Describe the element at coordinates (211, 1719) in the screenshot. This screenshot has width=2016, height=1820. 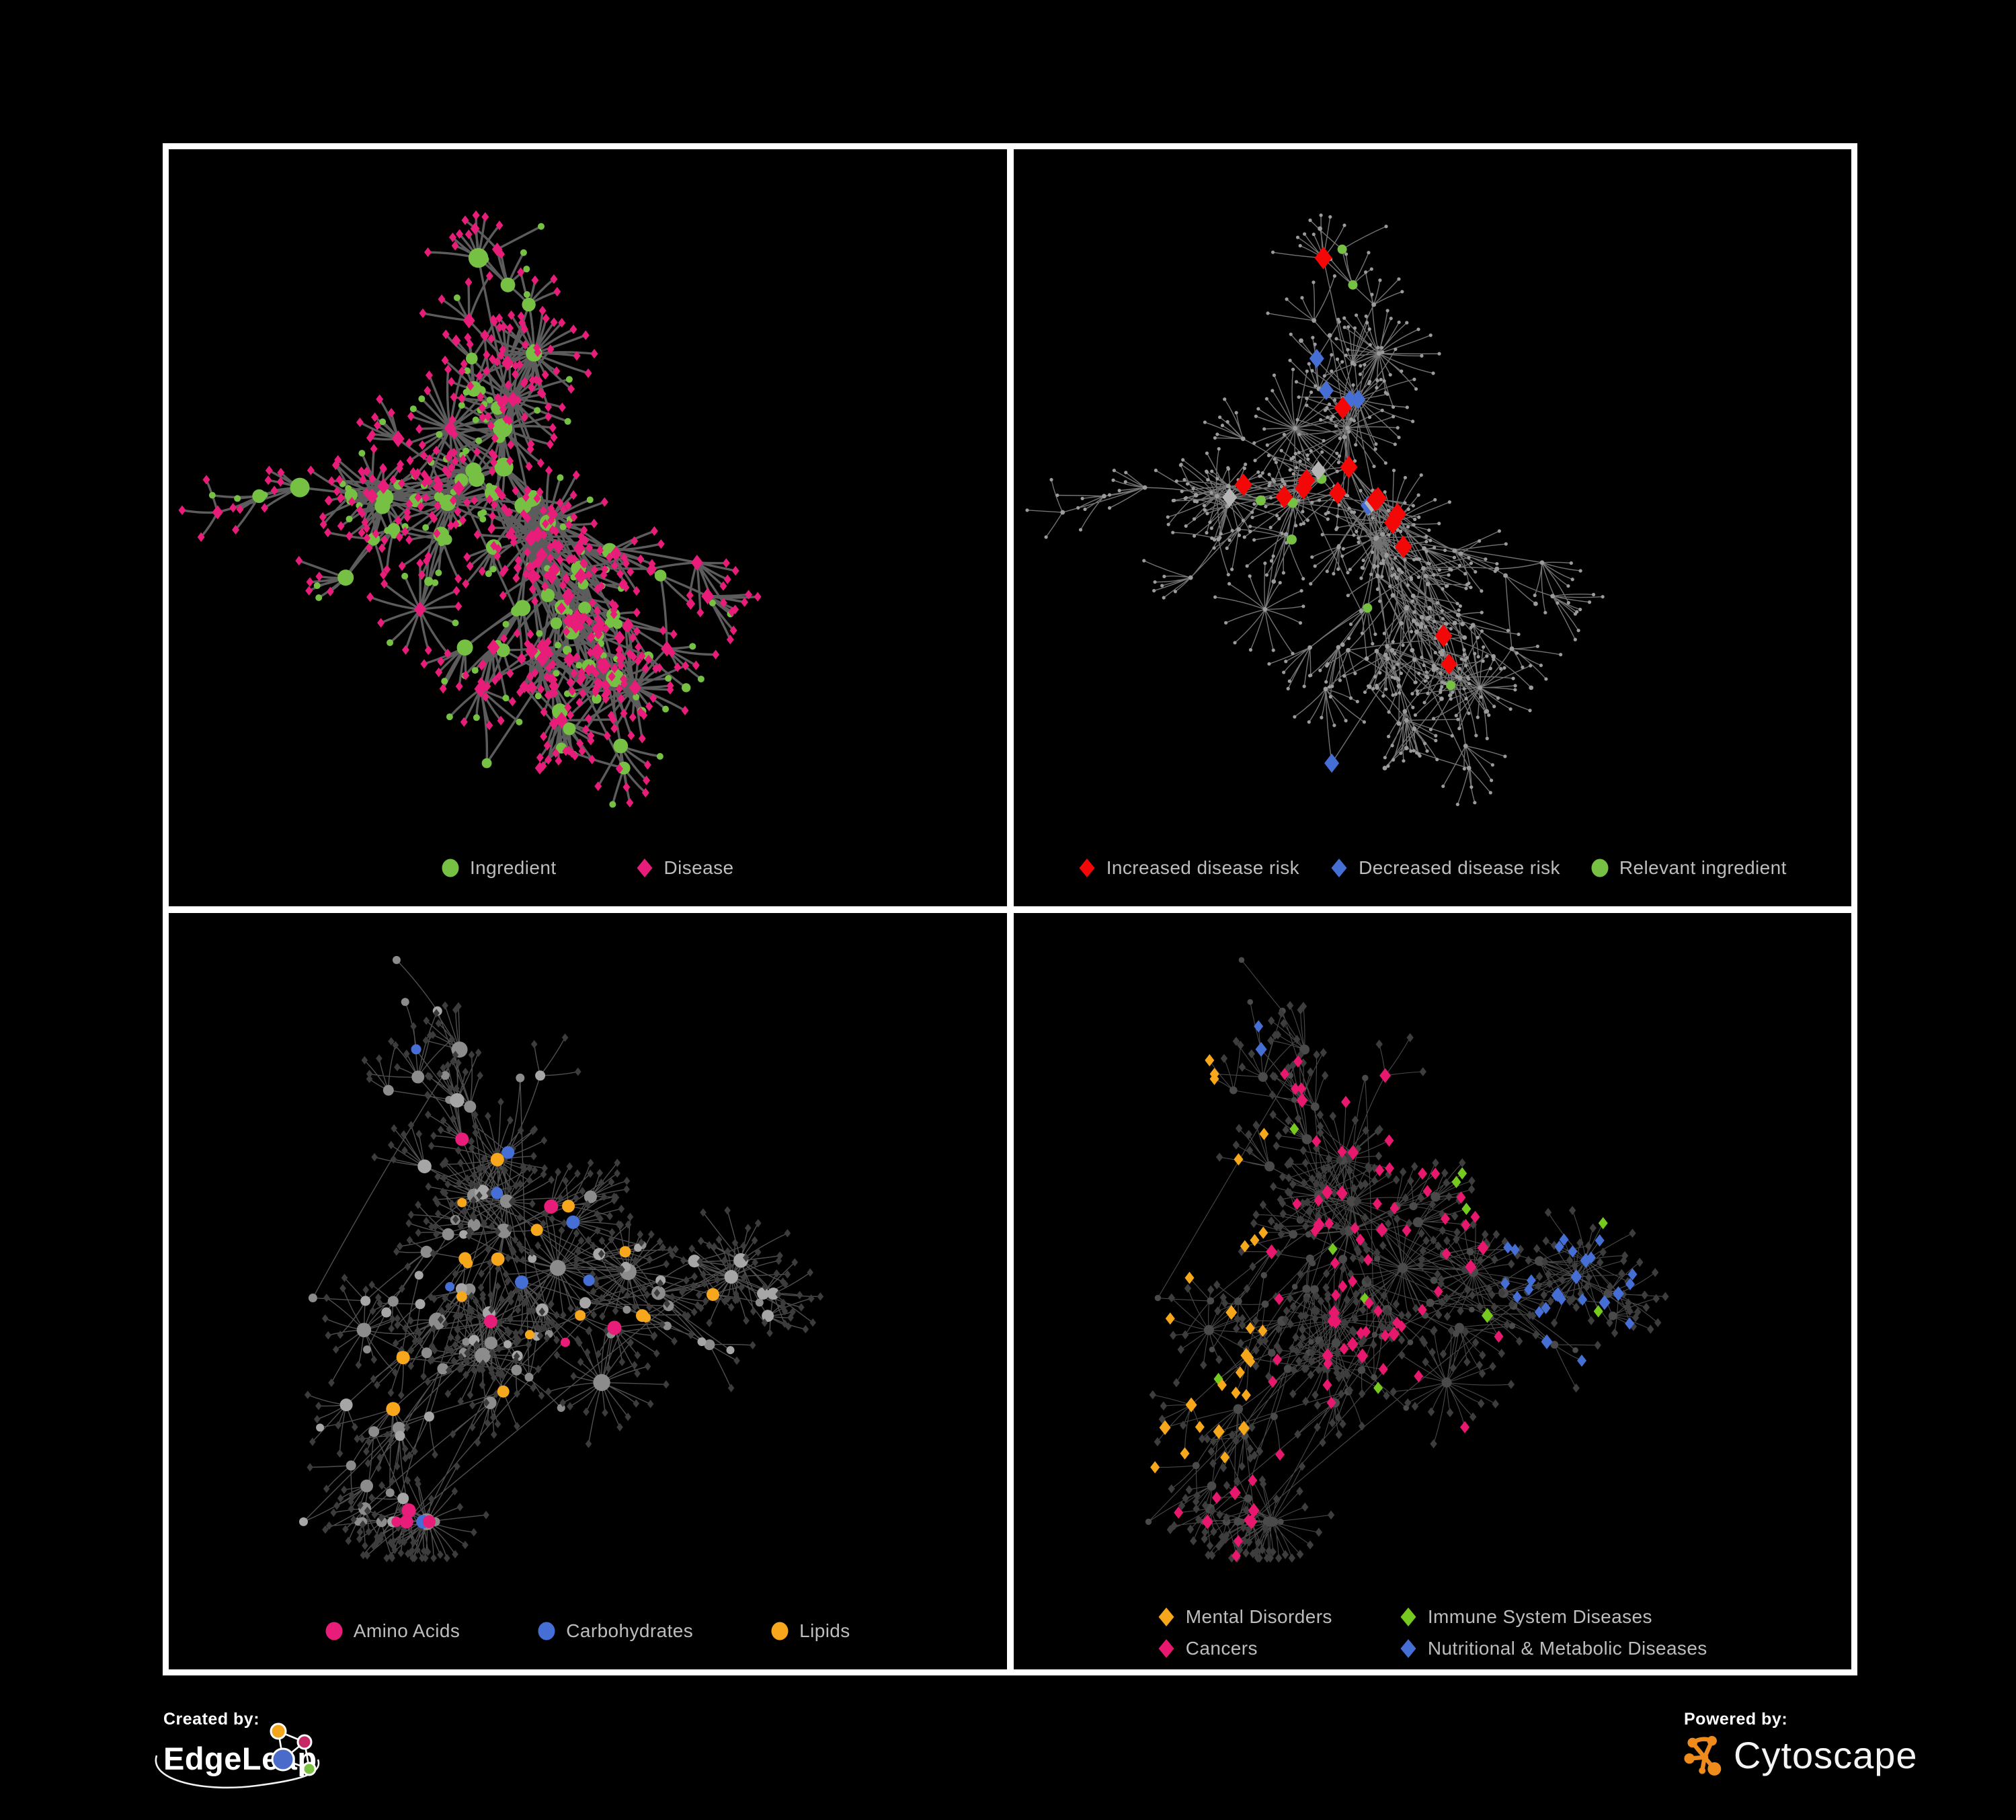
I see `created-by-label: Created by:` at that location.